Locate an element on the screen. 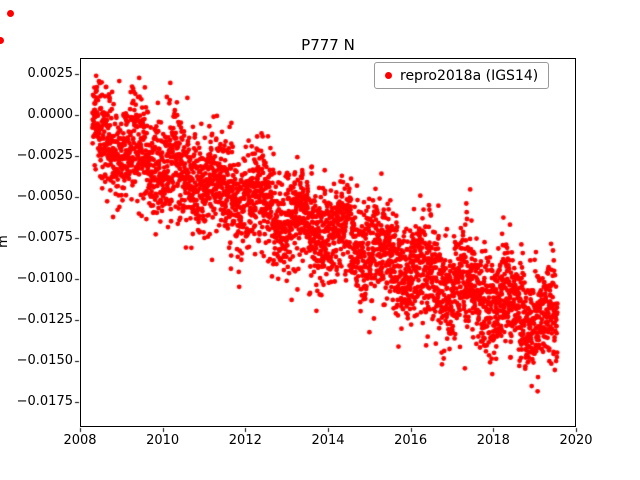  y-tick-label: 0.0025 is located at coordinates (50, 74).